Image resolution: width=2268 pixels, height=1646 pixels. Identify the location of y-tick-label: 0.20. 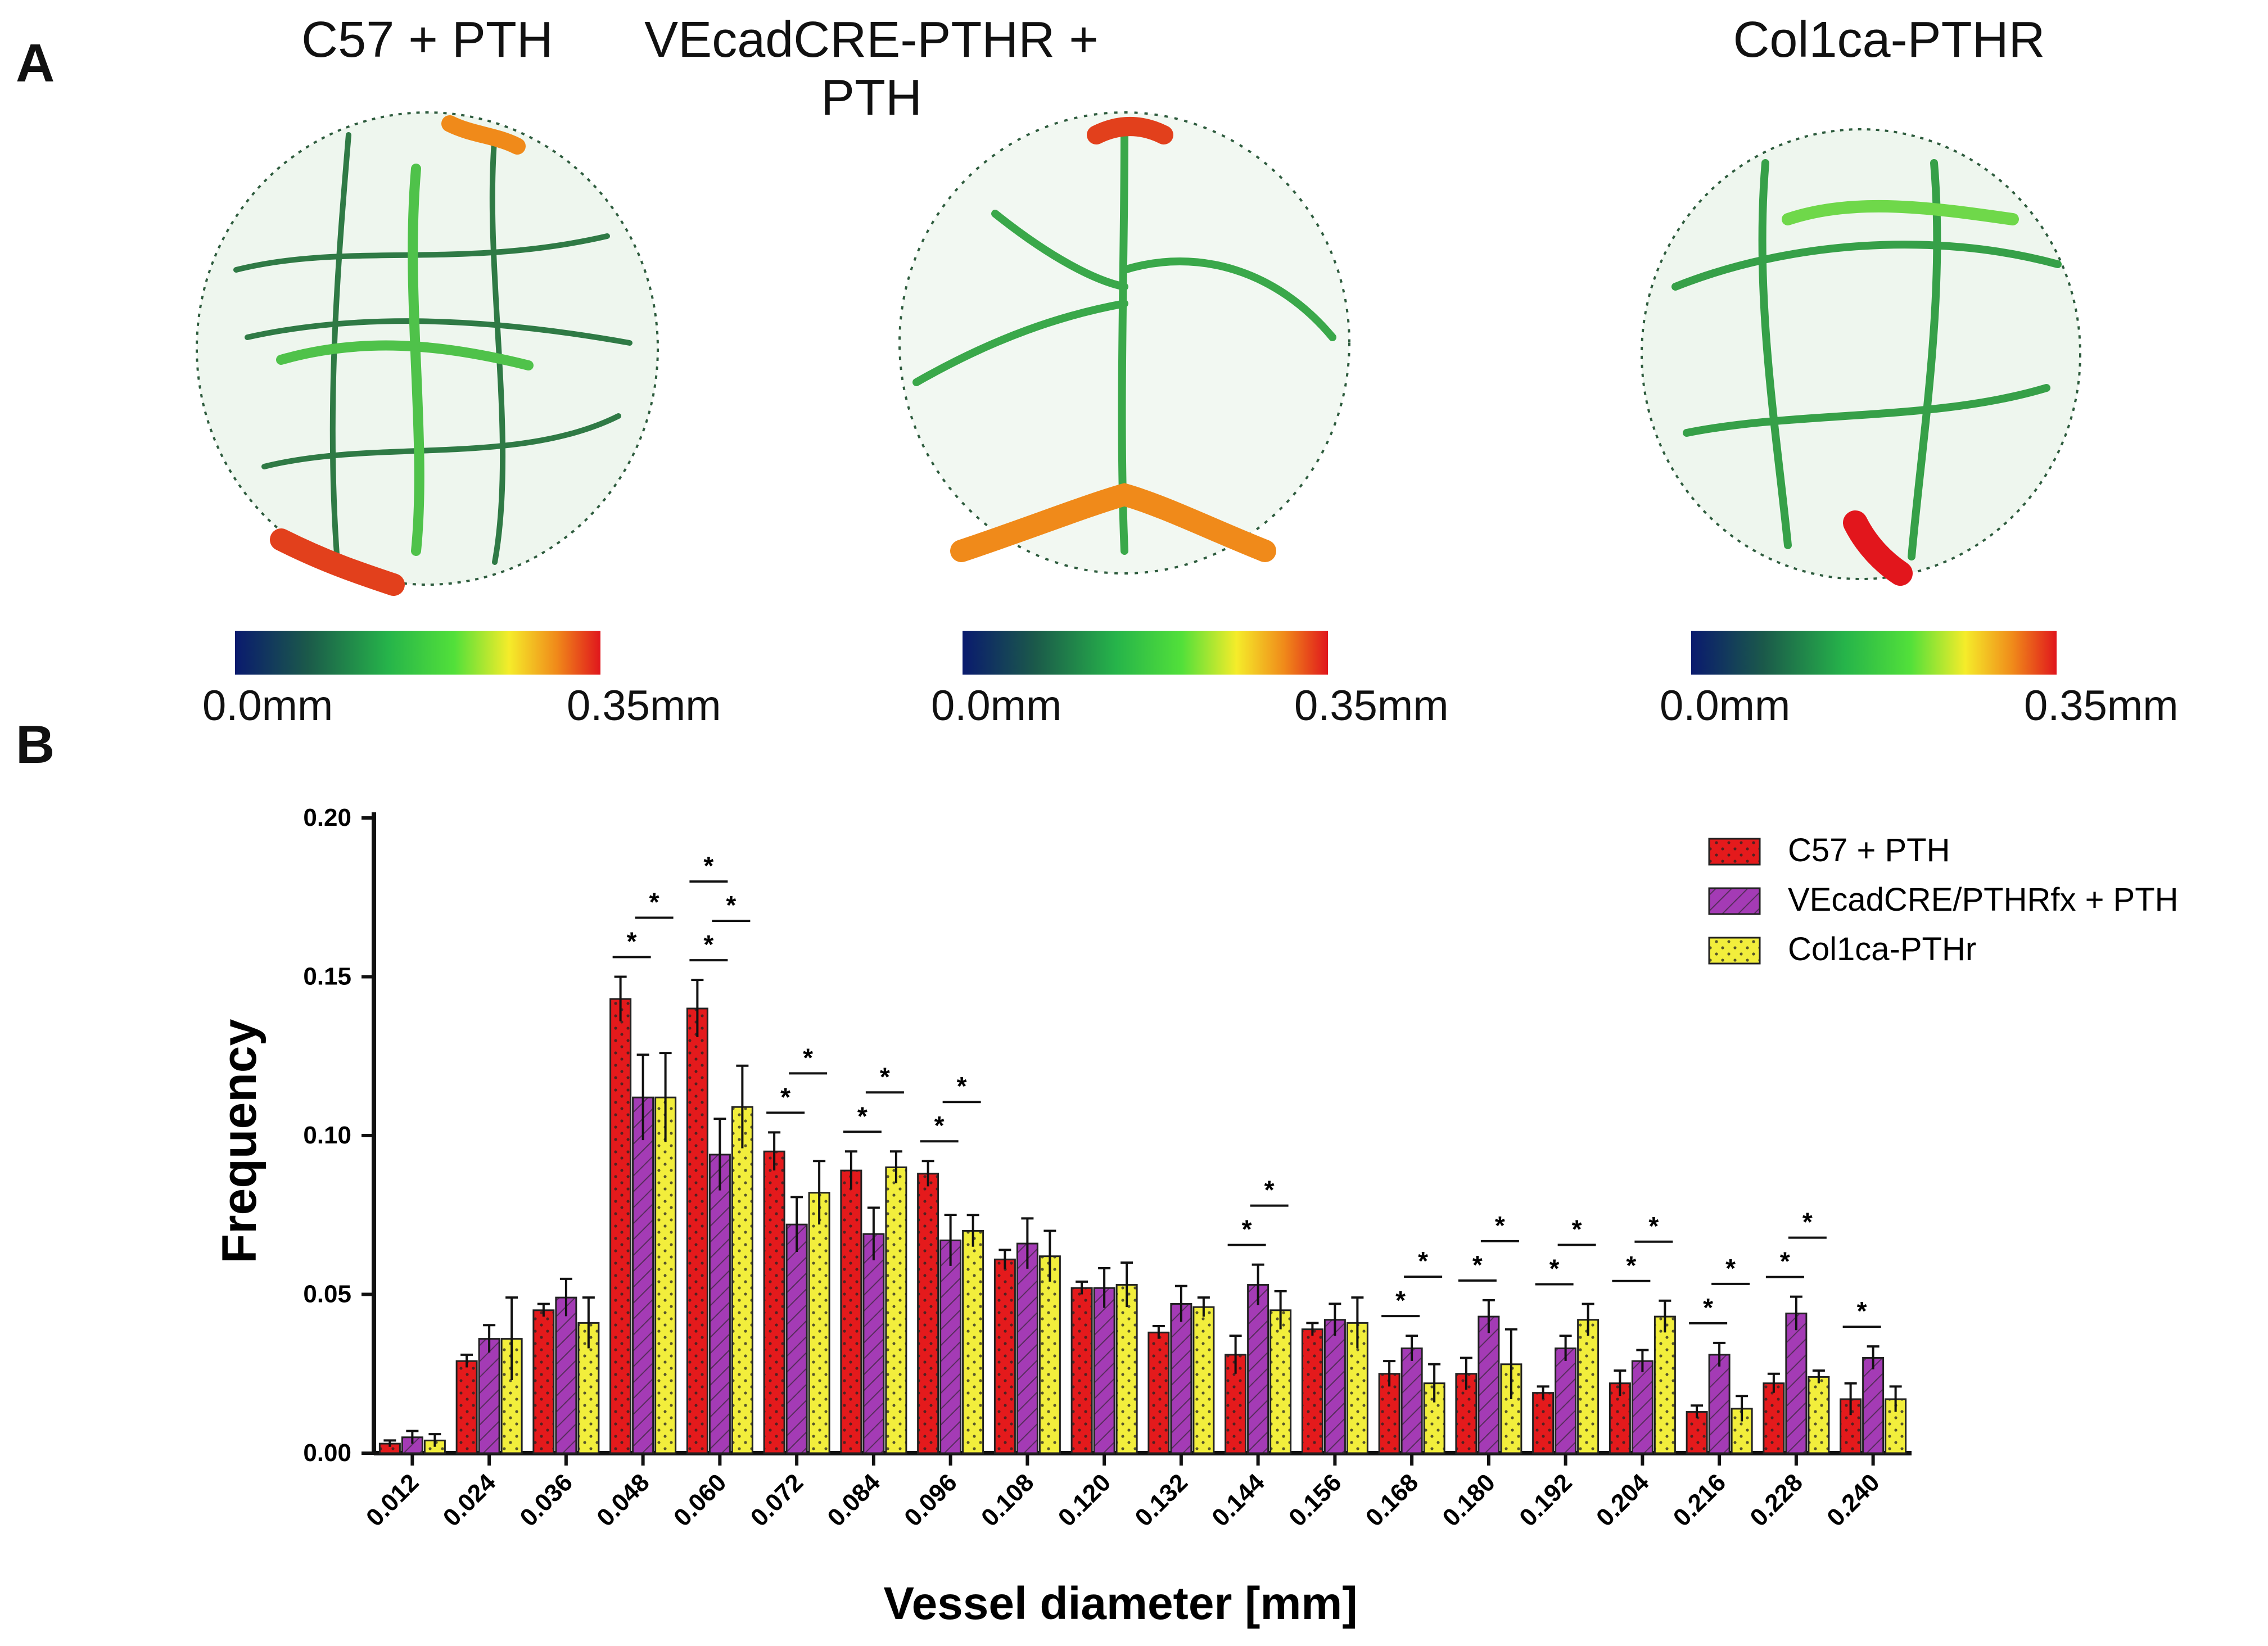
(327, 818).